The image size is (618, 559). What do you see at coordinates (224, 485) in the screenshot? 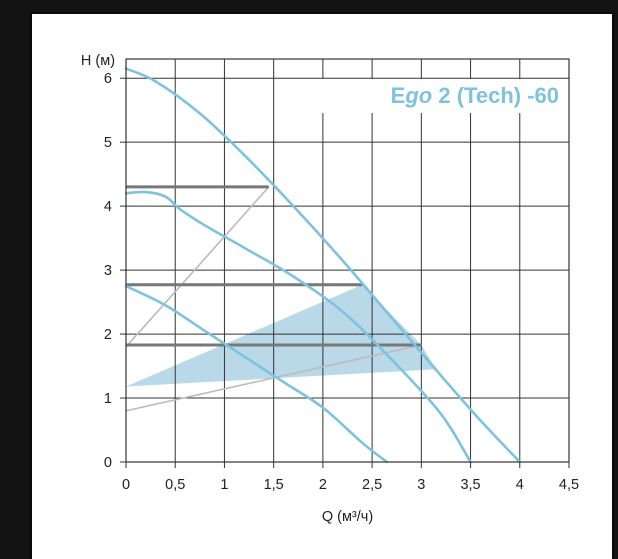
I see `x-tick-label: 1` at bounding box center [224, 485].